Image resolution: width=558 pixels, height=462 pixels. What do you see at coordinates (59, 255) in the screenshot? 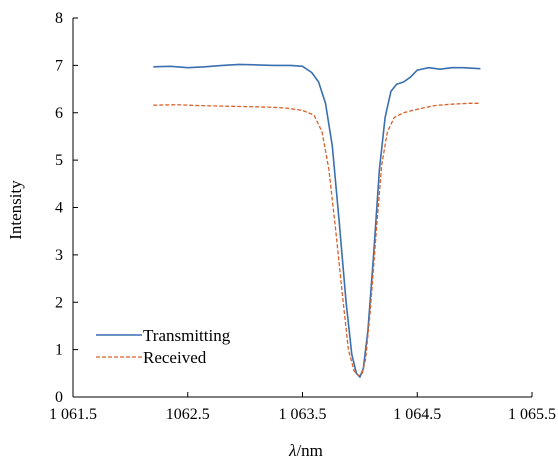
I see `y-tick-label: 3` at bounding box center [59, 255].